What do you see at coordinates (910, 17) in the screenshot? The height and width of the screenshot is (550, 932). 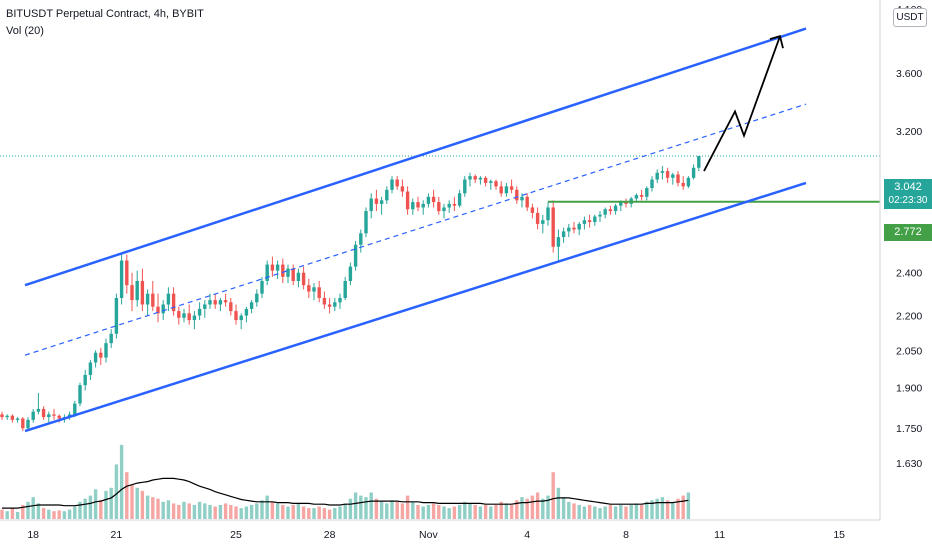 I see `currency-selector: USDT` at bounding box center [910, 17].